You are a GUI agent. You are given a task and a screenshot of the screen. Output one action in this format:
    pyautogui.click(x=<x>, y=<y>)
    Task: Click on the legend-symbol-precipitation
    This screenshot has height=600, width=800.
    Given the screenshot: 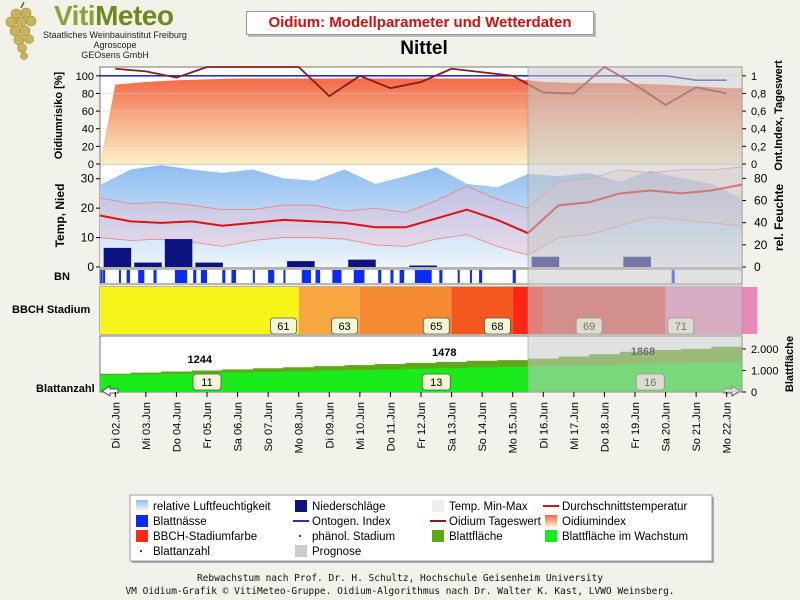 What is the action you would take?
    pyautogui.click(x=301, y=506)
    